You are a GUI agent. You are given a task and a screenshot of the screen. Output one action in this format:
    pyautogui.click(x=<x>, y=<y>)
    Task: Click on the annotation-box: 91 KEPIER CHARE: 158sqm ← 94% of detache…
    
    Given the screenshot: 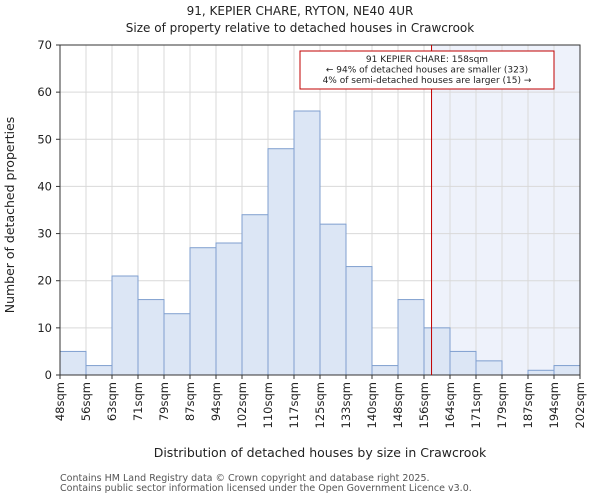 What is the action you would take?
    pyautogui.click(x=427, y=70)
    